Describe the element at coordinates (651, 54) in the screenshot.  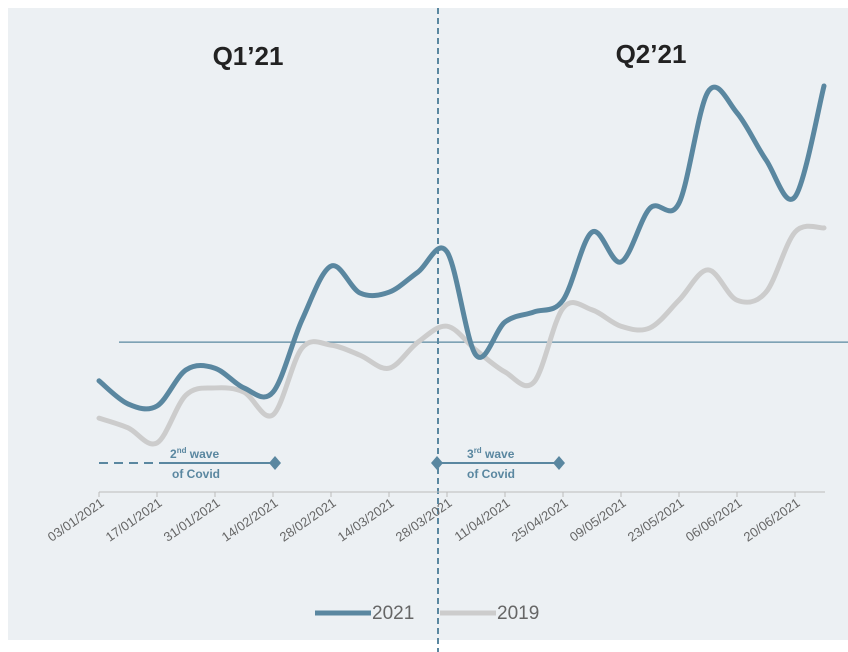
I see `q2-label: Q2’21` at that location.